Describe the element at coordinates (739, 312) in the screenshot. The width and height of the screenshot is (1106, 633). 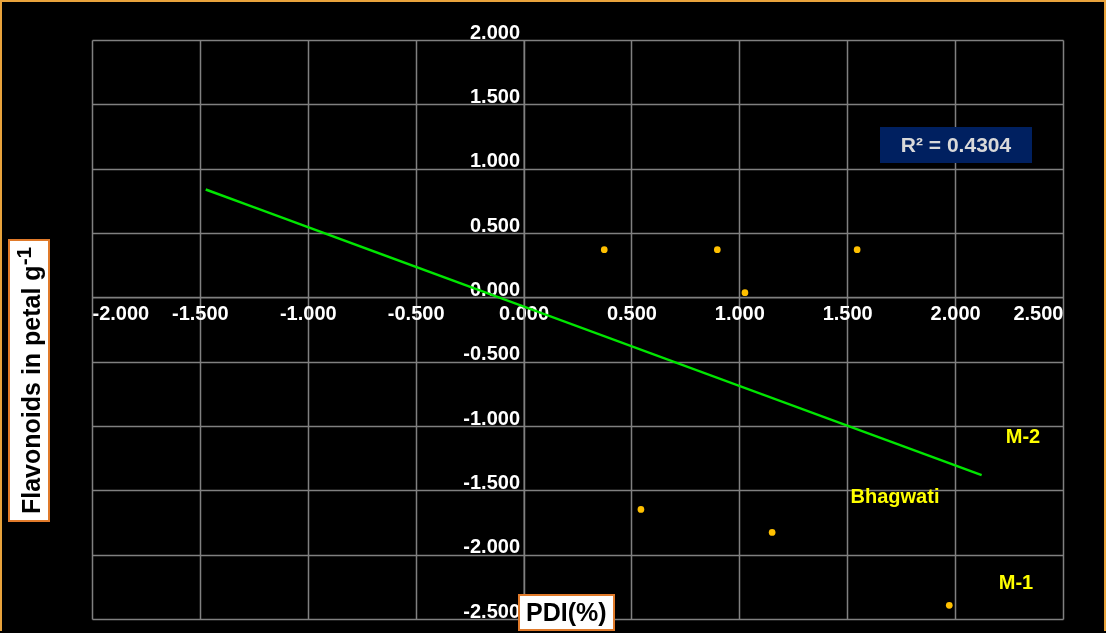
I see `x-tick-label: 1.000` at that location.